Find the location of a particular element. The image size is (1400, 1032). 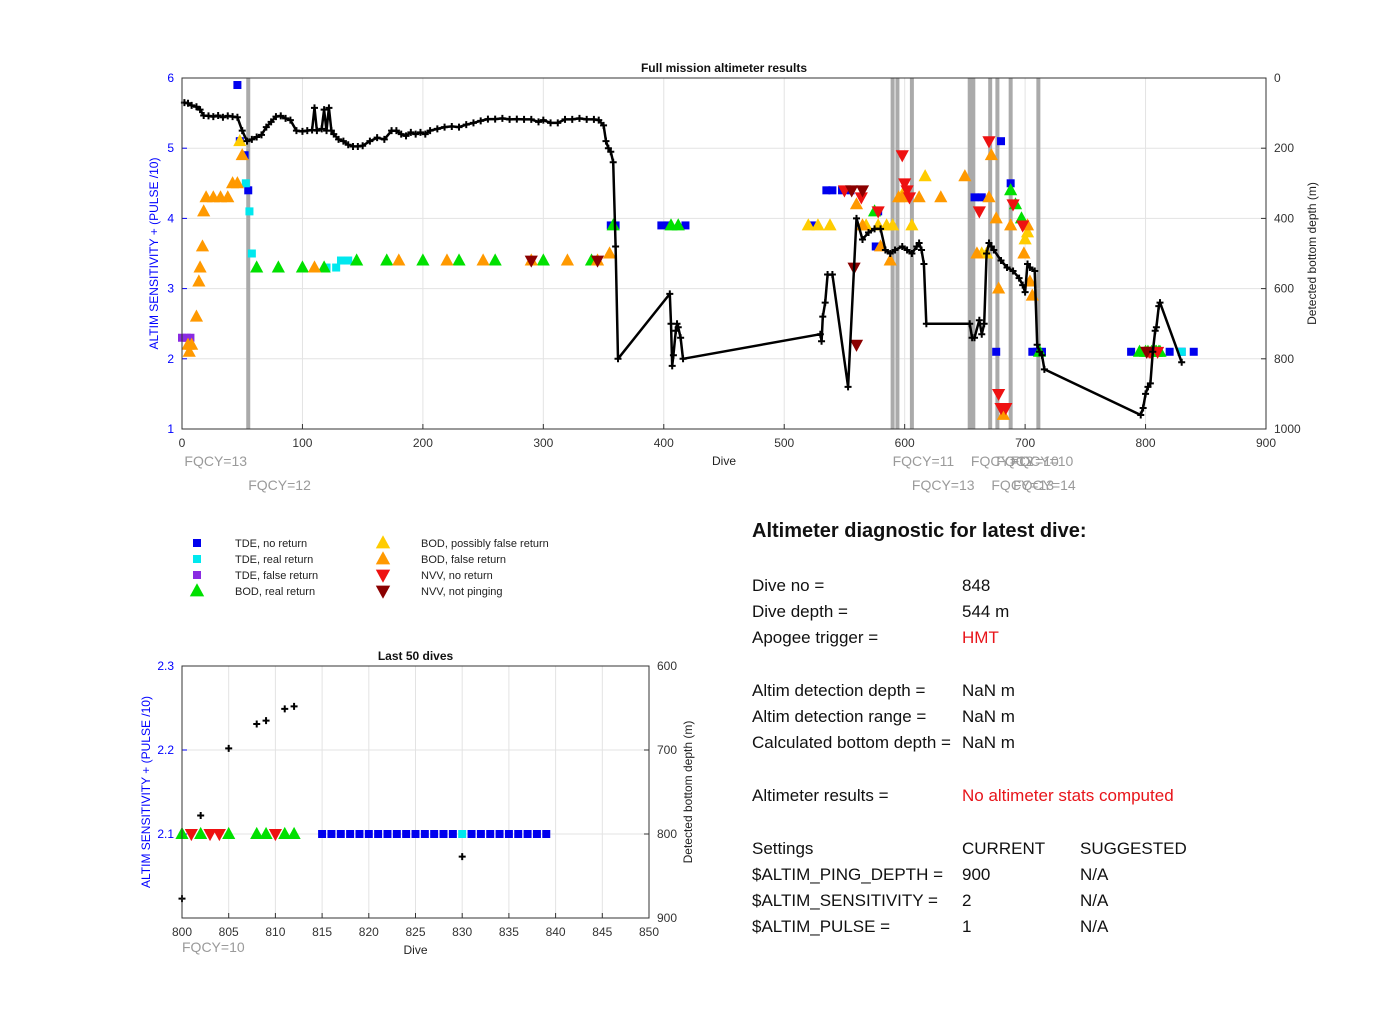

y-axis-label: ALTIM SENSITIVITY + (PULSE /10) is located at coordinates (154, 254).